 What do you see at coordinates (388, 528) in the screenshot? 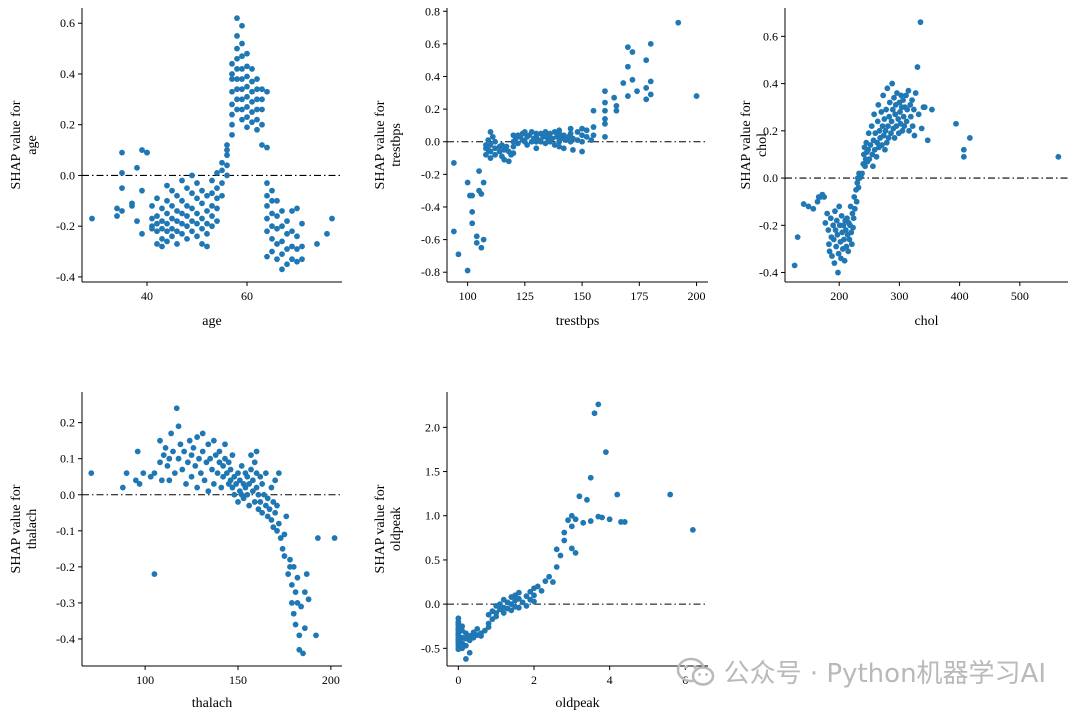
I see `y-axis-label: SHAP value for oldpeak` at bounding box center [388, 528].